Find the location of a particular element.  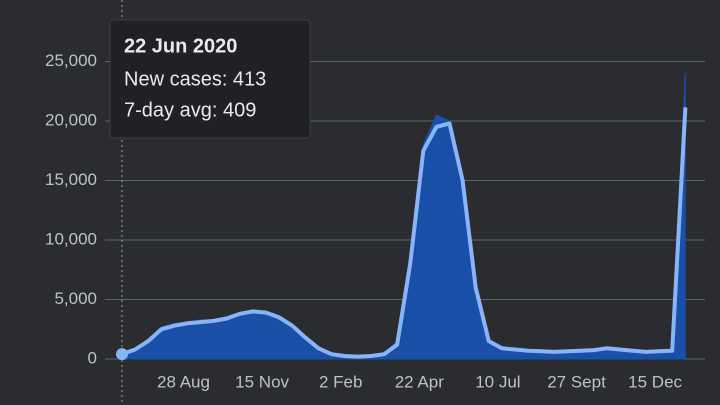

tooltip-box is located at coordinates (210, 79).